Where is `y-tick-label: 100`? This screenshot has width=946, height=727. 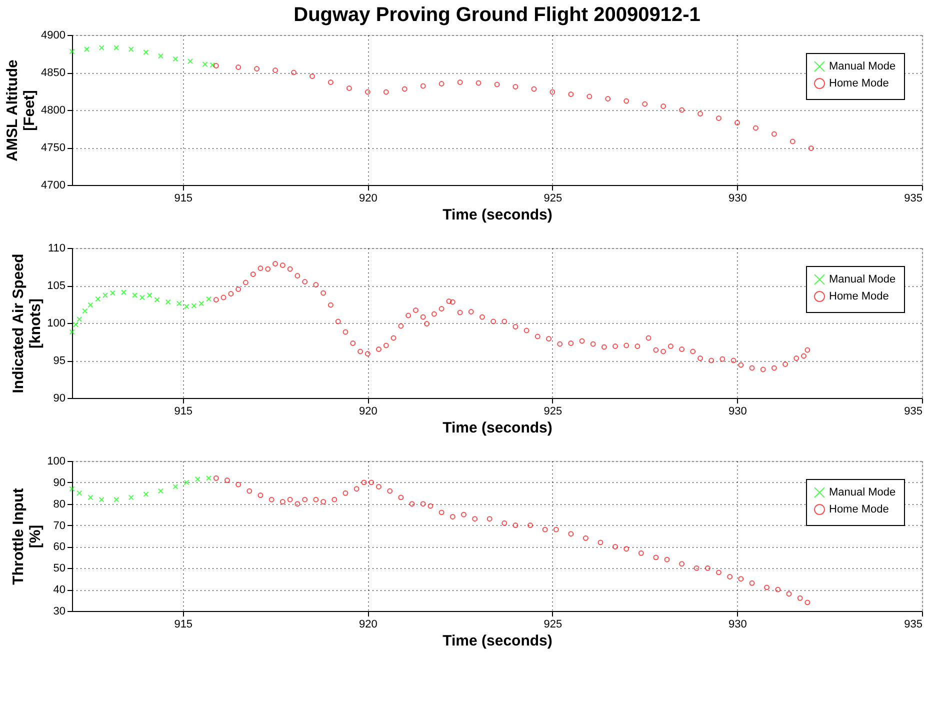 y-tick-label: 100 is located at coordinates (56, 462).